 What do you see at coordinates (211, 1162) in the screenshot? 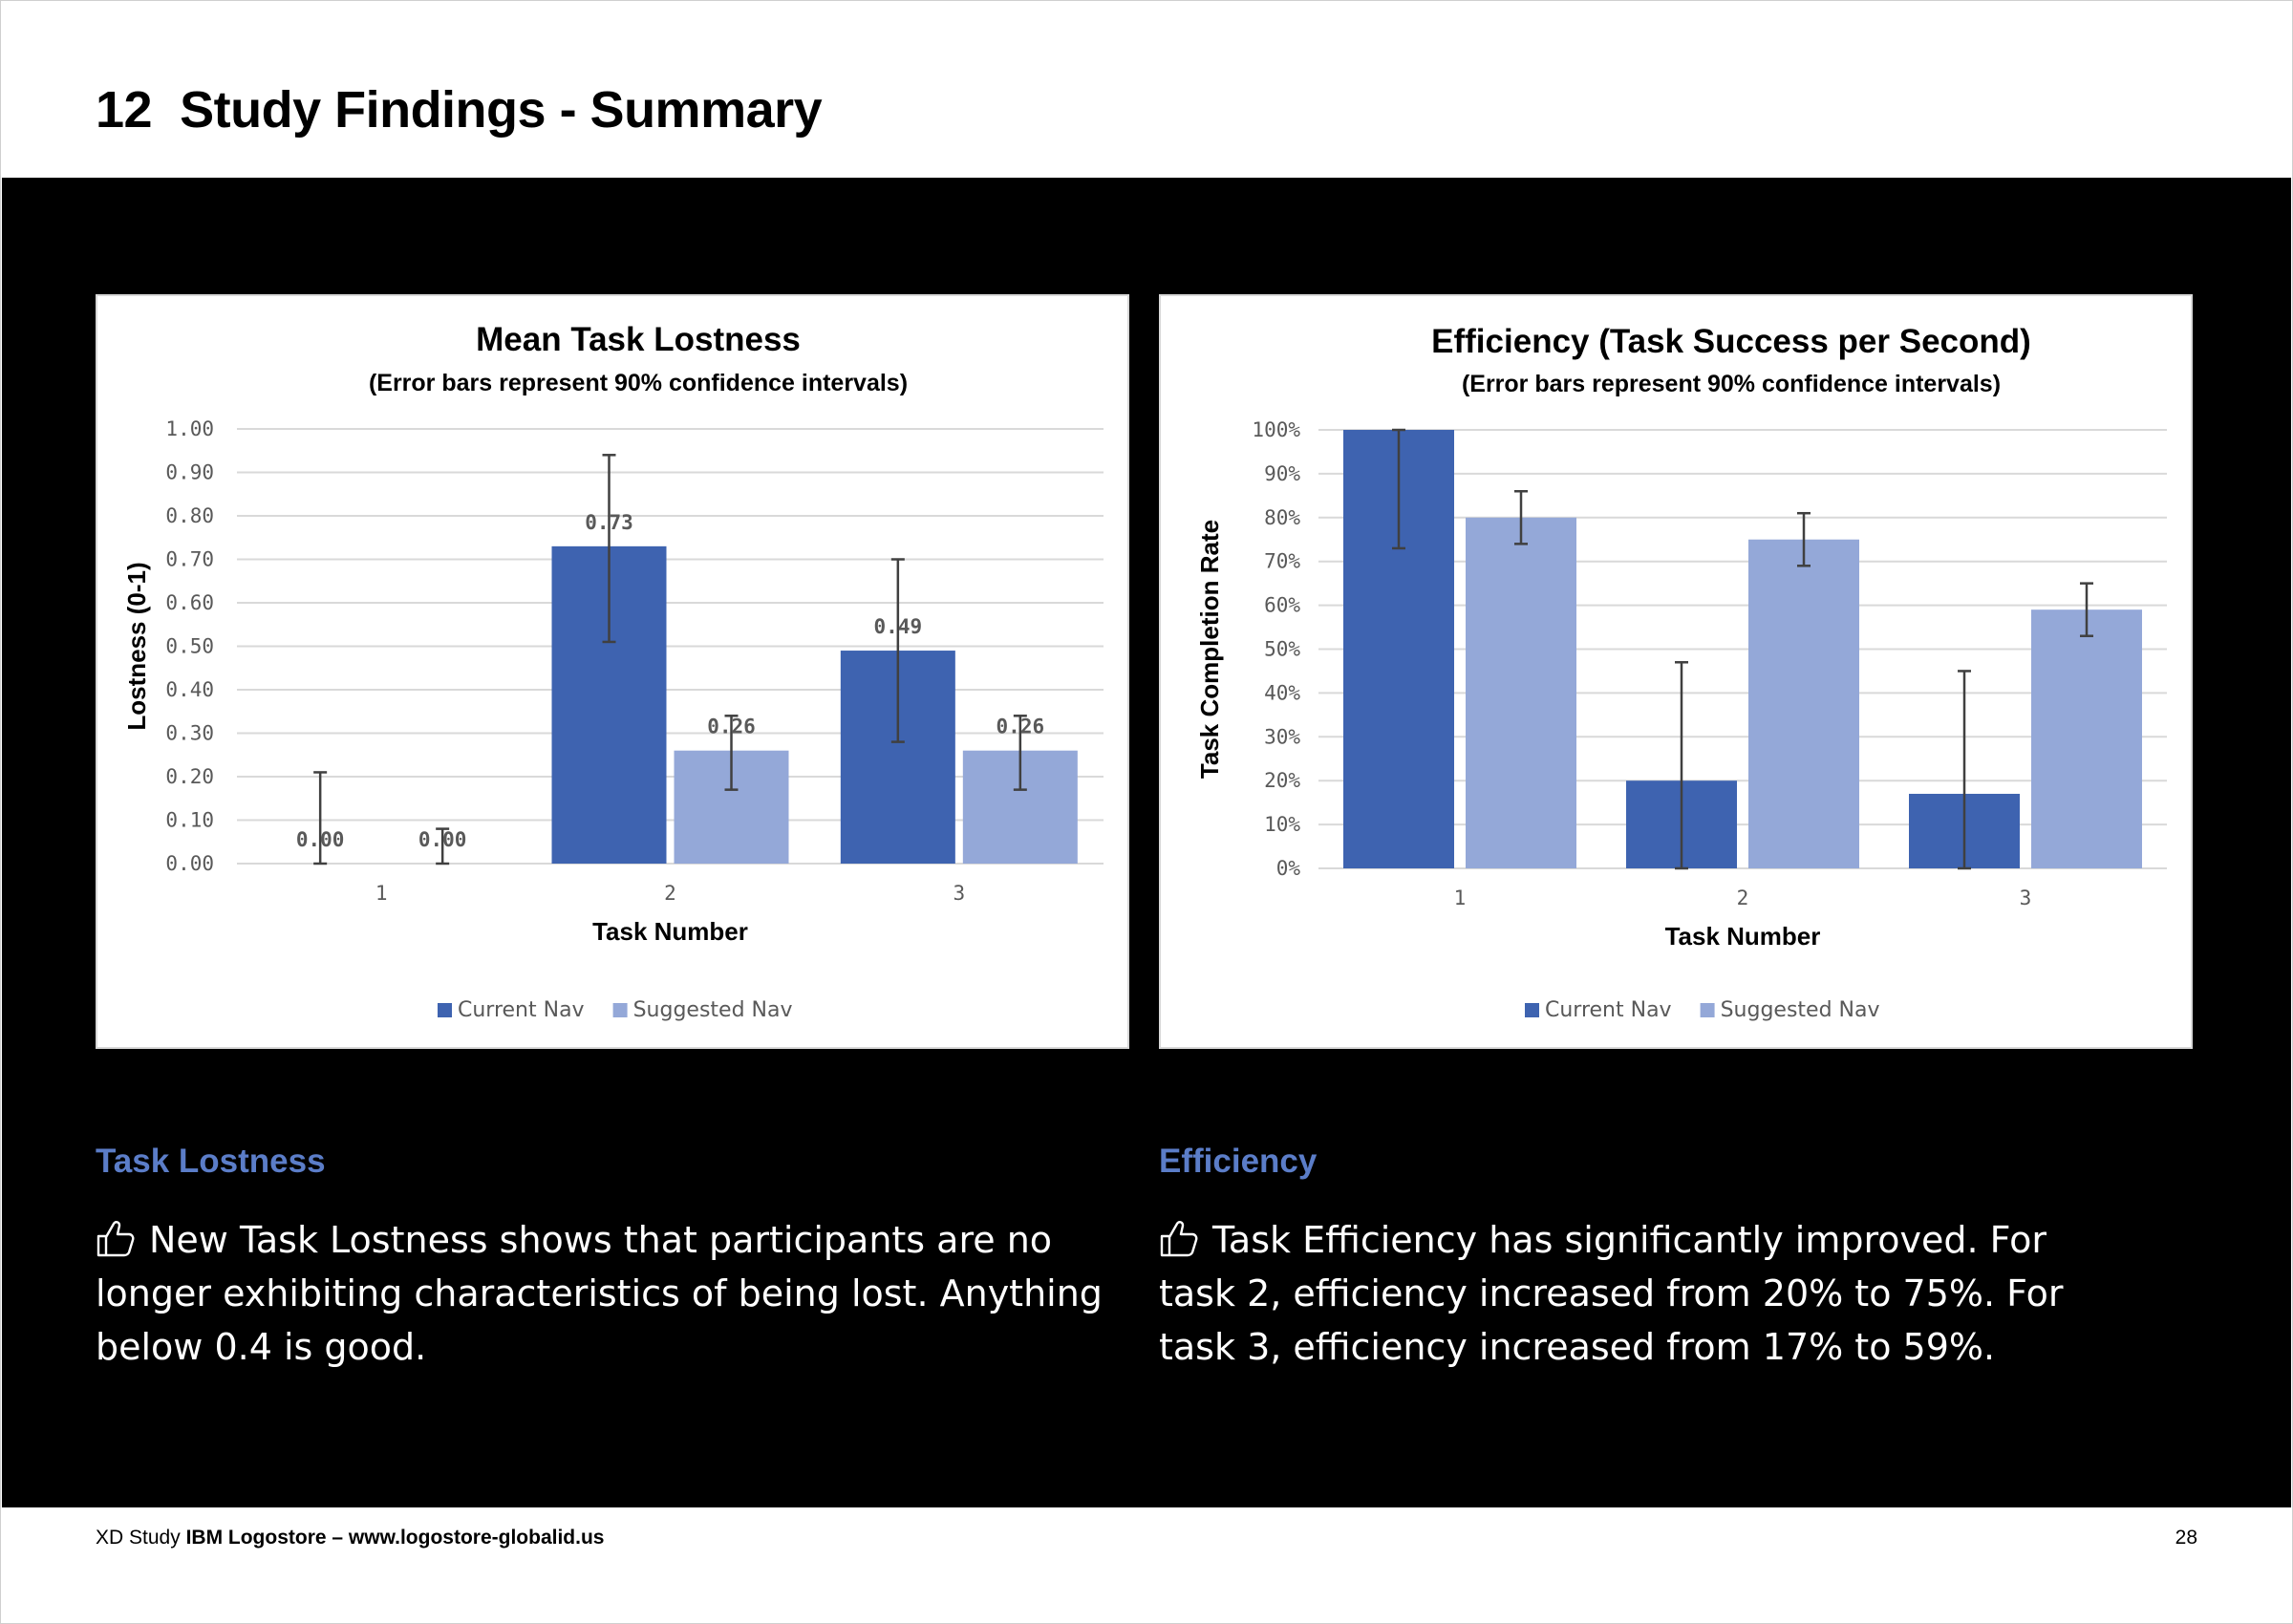
I see `lostness-heading: Task Lostness` at bounding box center [211, 1162].